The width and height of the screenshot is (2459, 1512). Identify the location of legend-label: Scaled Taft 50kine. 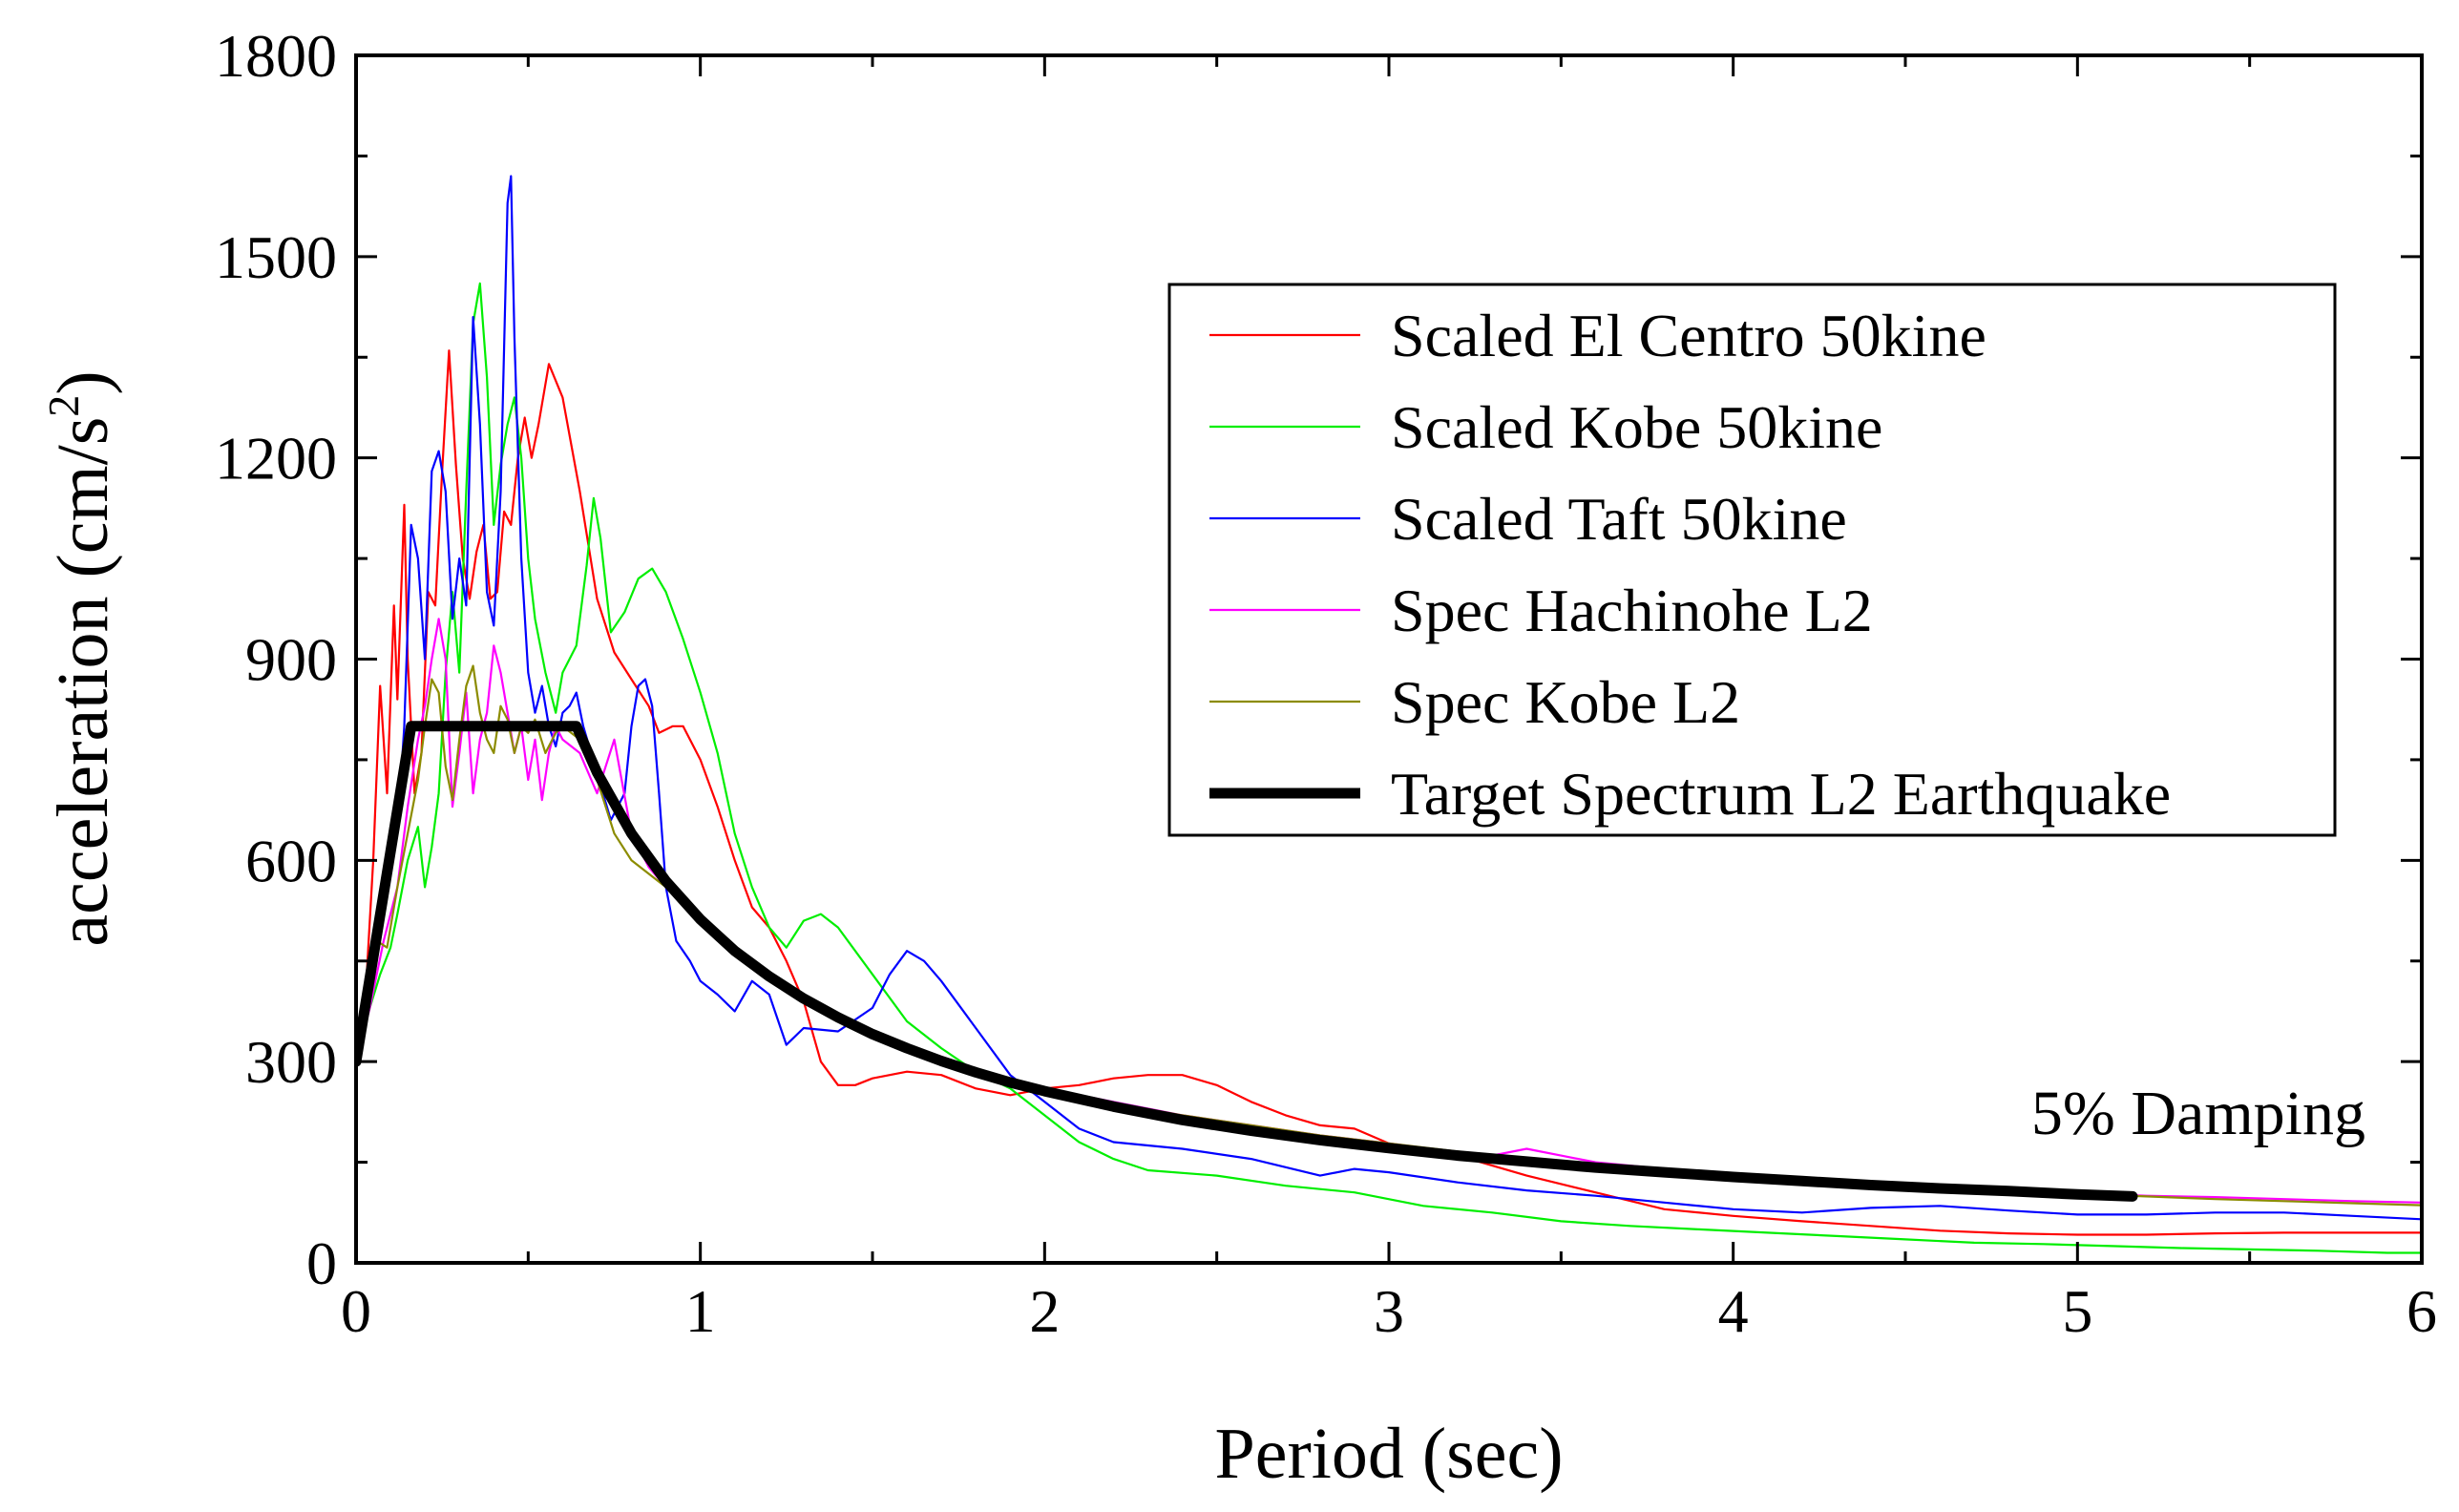
(1619, 519).